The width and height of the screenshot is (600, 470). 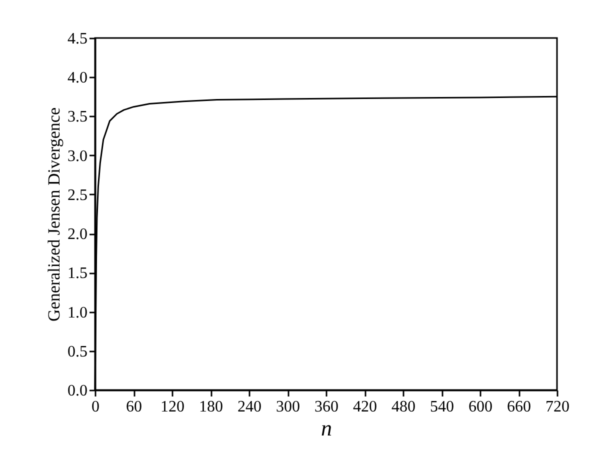 What do you see at coordinates (250, 407) in the screenshot?
I see `x-tick-label: 240` at bounding box center [250, 407].